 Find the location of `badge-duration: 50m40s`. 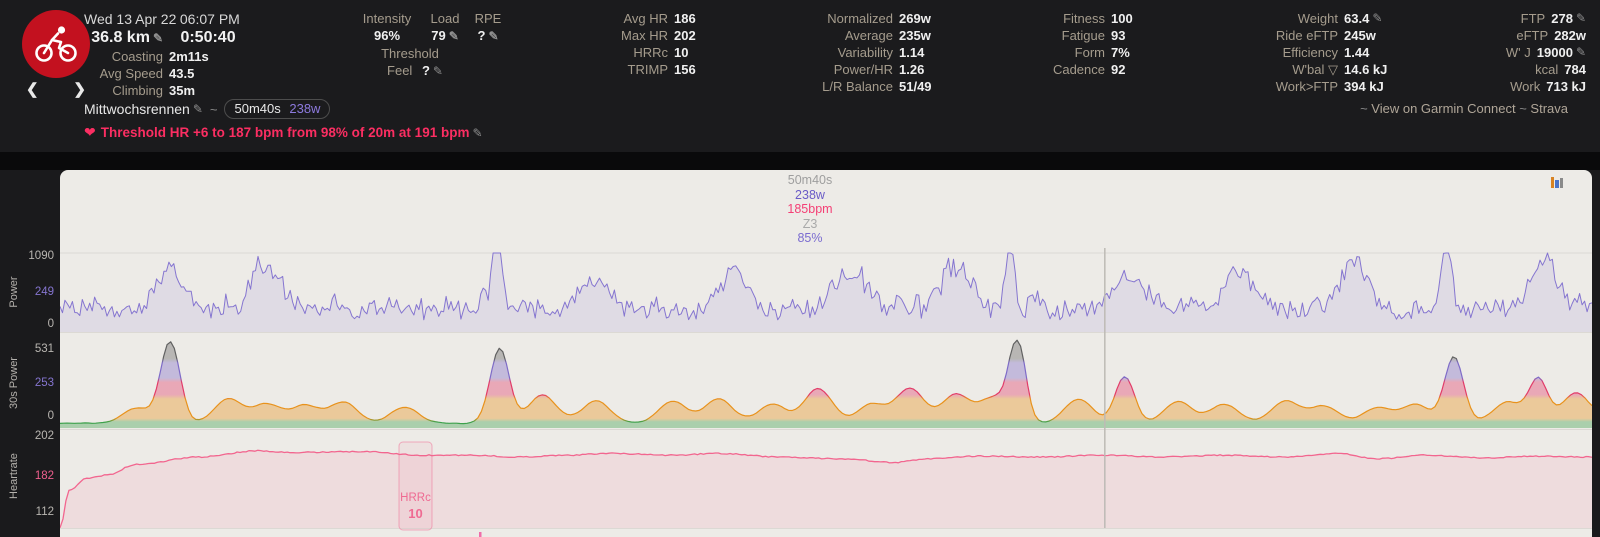

badge-duration: 50m40s is located at coordinates (257, 108).